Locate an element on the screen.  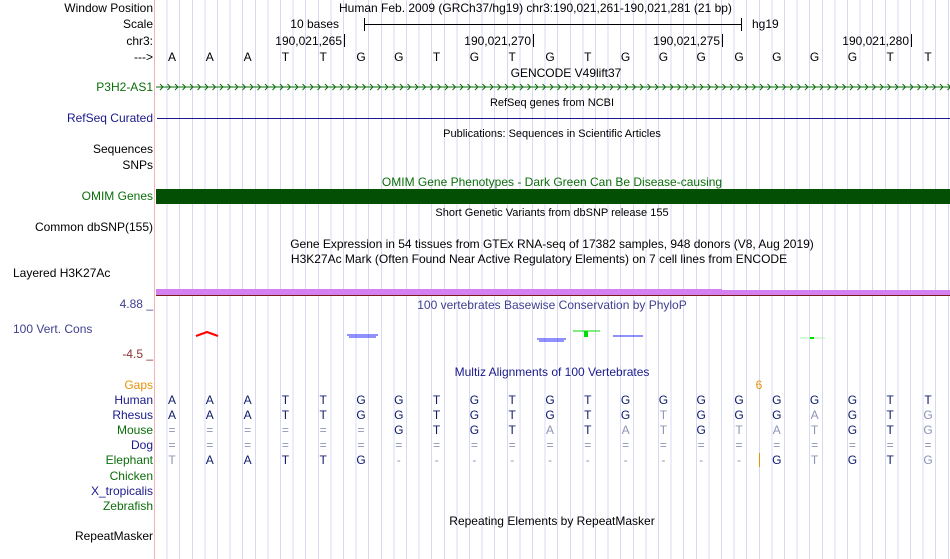
omim-gene-bar is located at coordinates (553, 196).